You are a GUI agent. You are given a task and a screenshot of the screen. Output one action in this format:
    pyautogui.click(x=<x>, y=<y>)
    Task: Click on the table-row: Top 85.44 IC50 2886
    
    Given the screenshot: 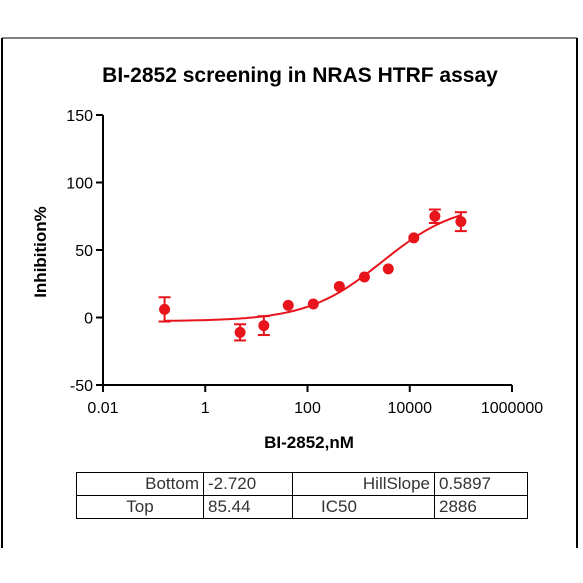 What is the action you would take?
    pyautogui.click(x=302, y=507)
    